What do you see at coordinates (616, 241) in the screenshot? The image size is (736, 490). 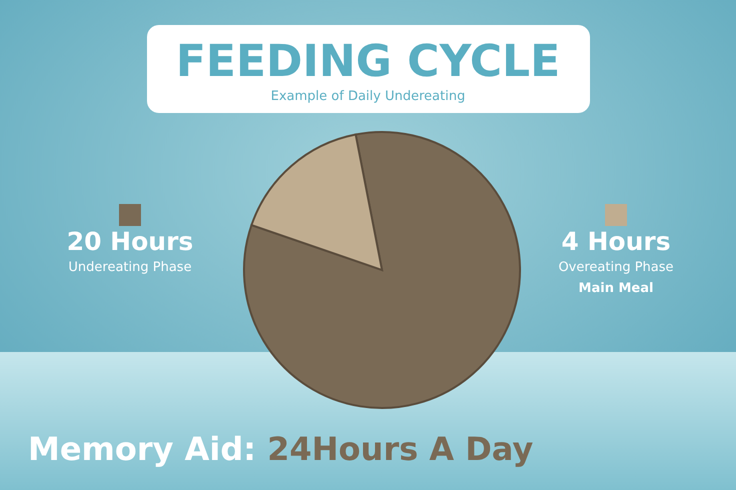 I see `legend-label: 4 Hours` at bounding box center [616, 241].